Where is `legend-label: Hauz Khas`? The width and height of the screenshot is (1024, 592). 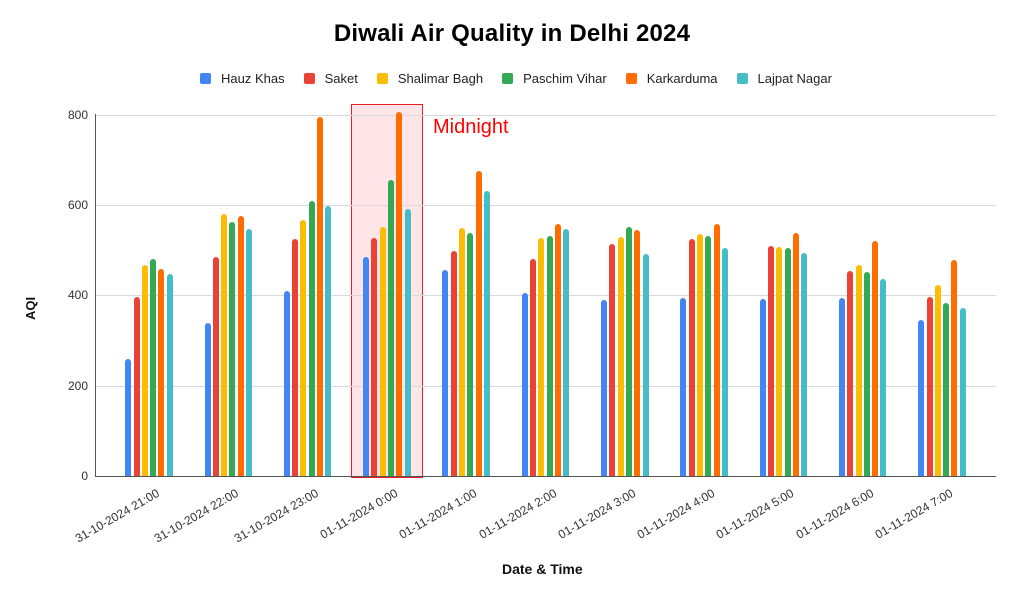
legend-label: Hauz Khas is located at coordinates (253, 78).